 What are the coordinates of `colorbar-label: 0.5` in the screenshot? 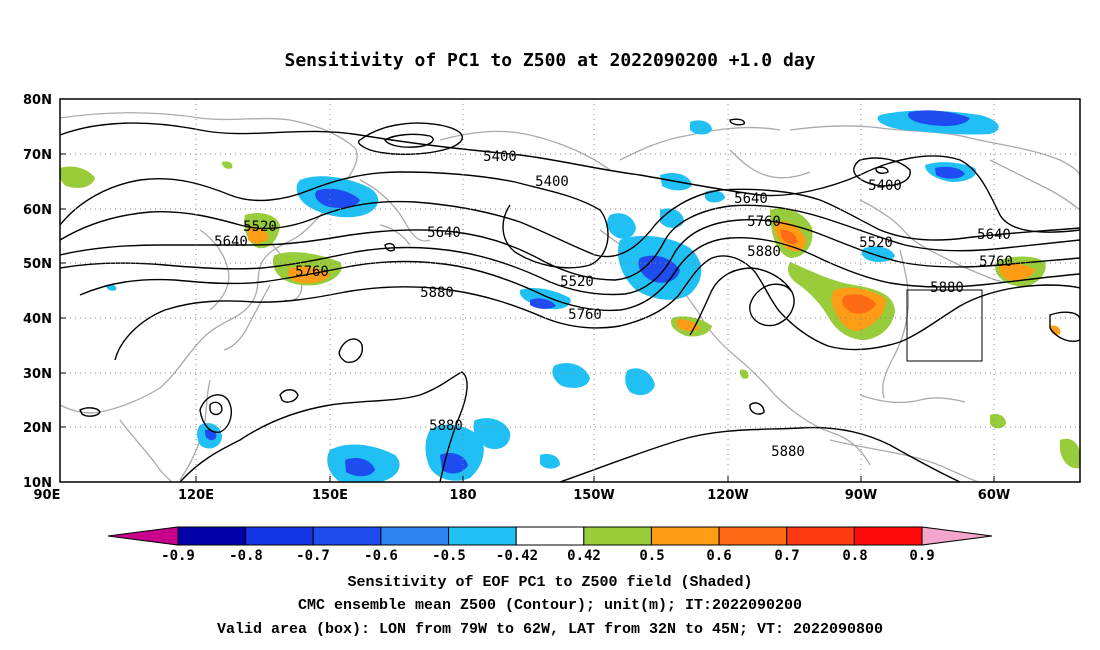 It's located at (651, 556).